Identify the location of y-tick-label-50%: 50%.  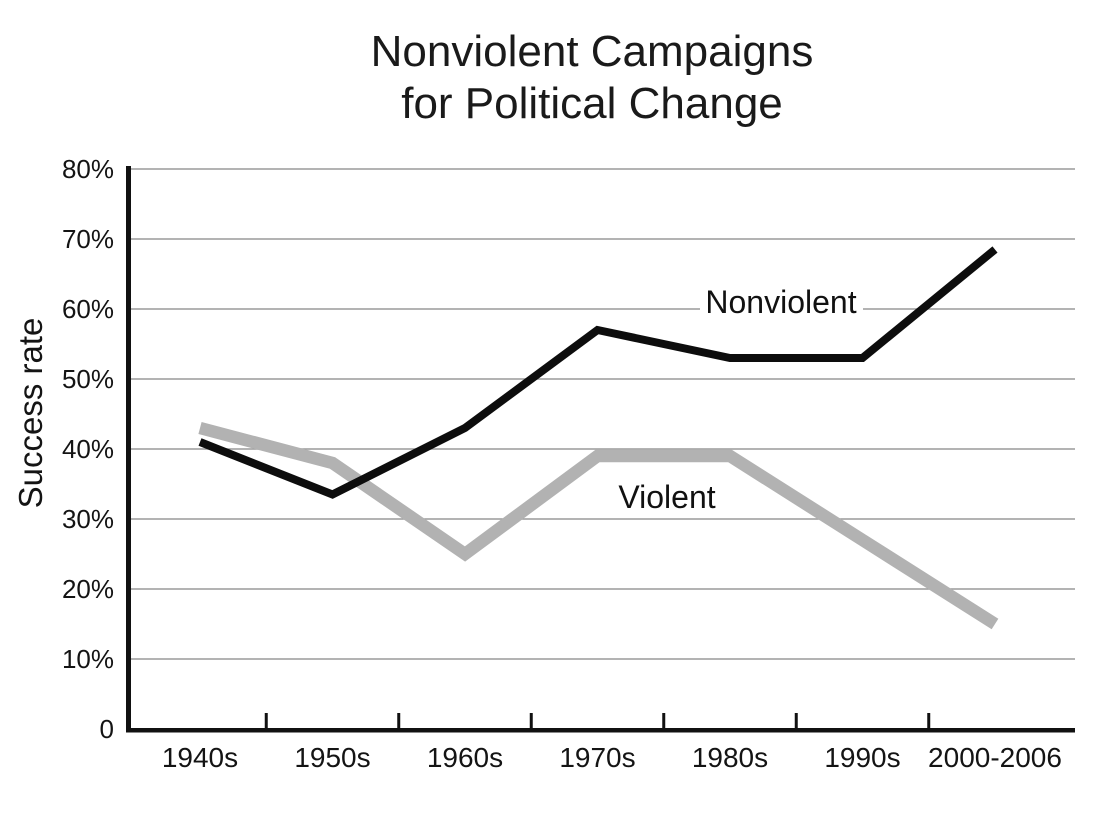
(88, 379).